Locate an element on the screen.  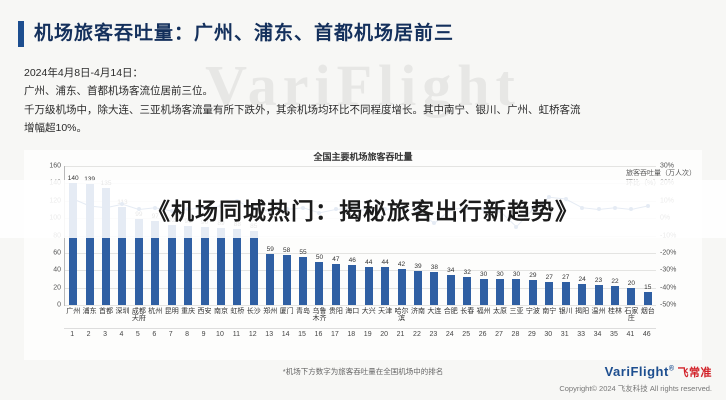
chart-rank-label: 2 is located at coordinates (88, 334).